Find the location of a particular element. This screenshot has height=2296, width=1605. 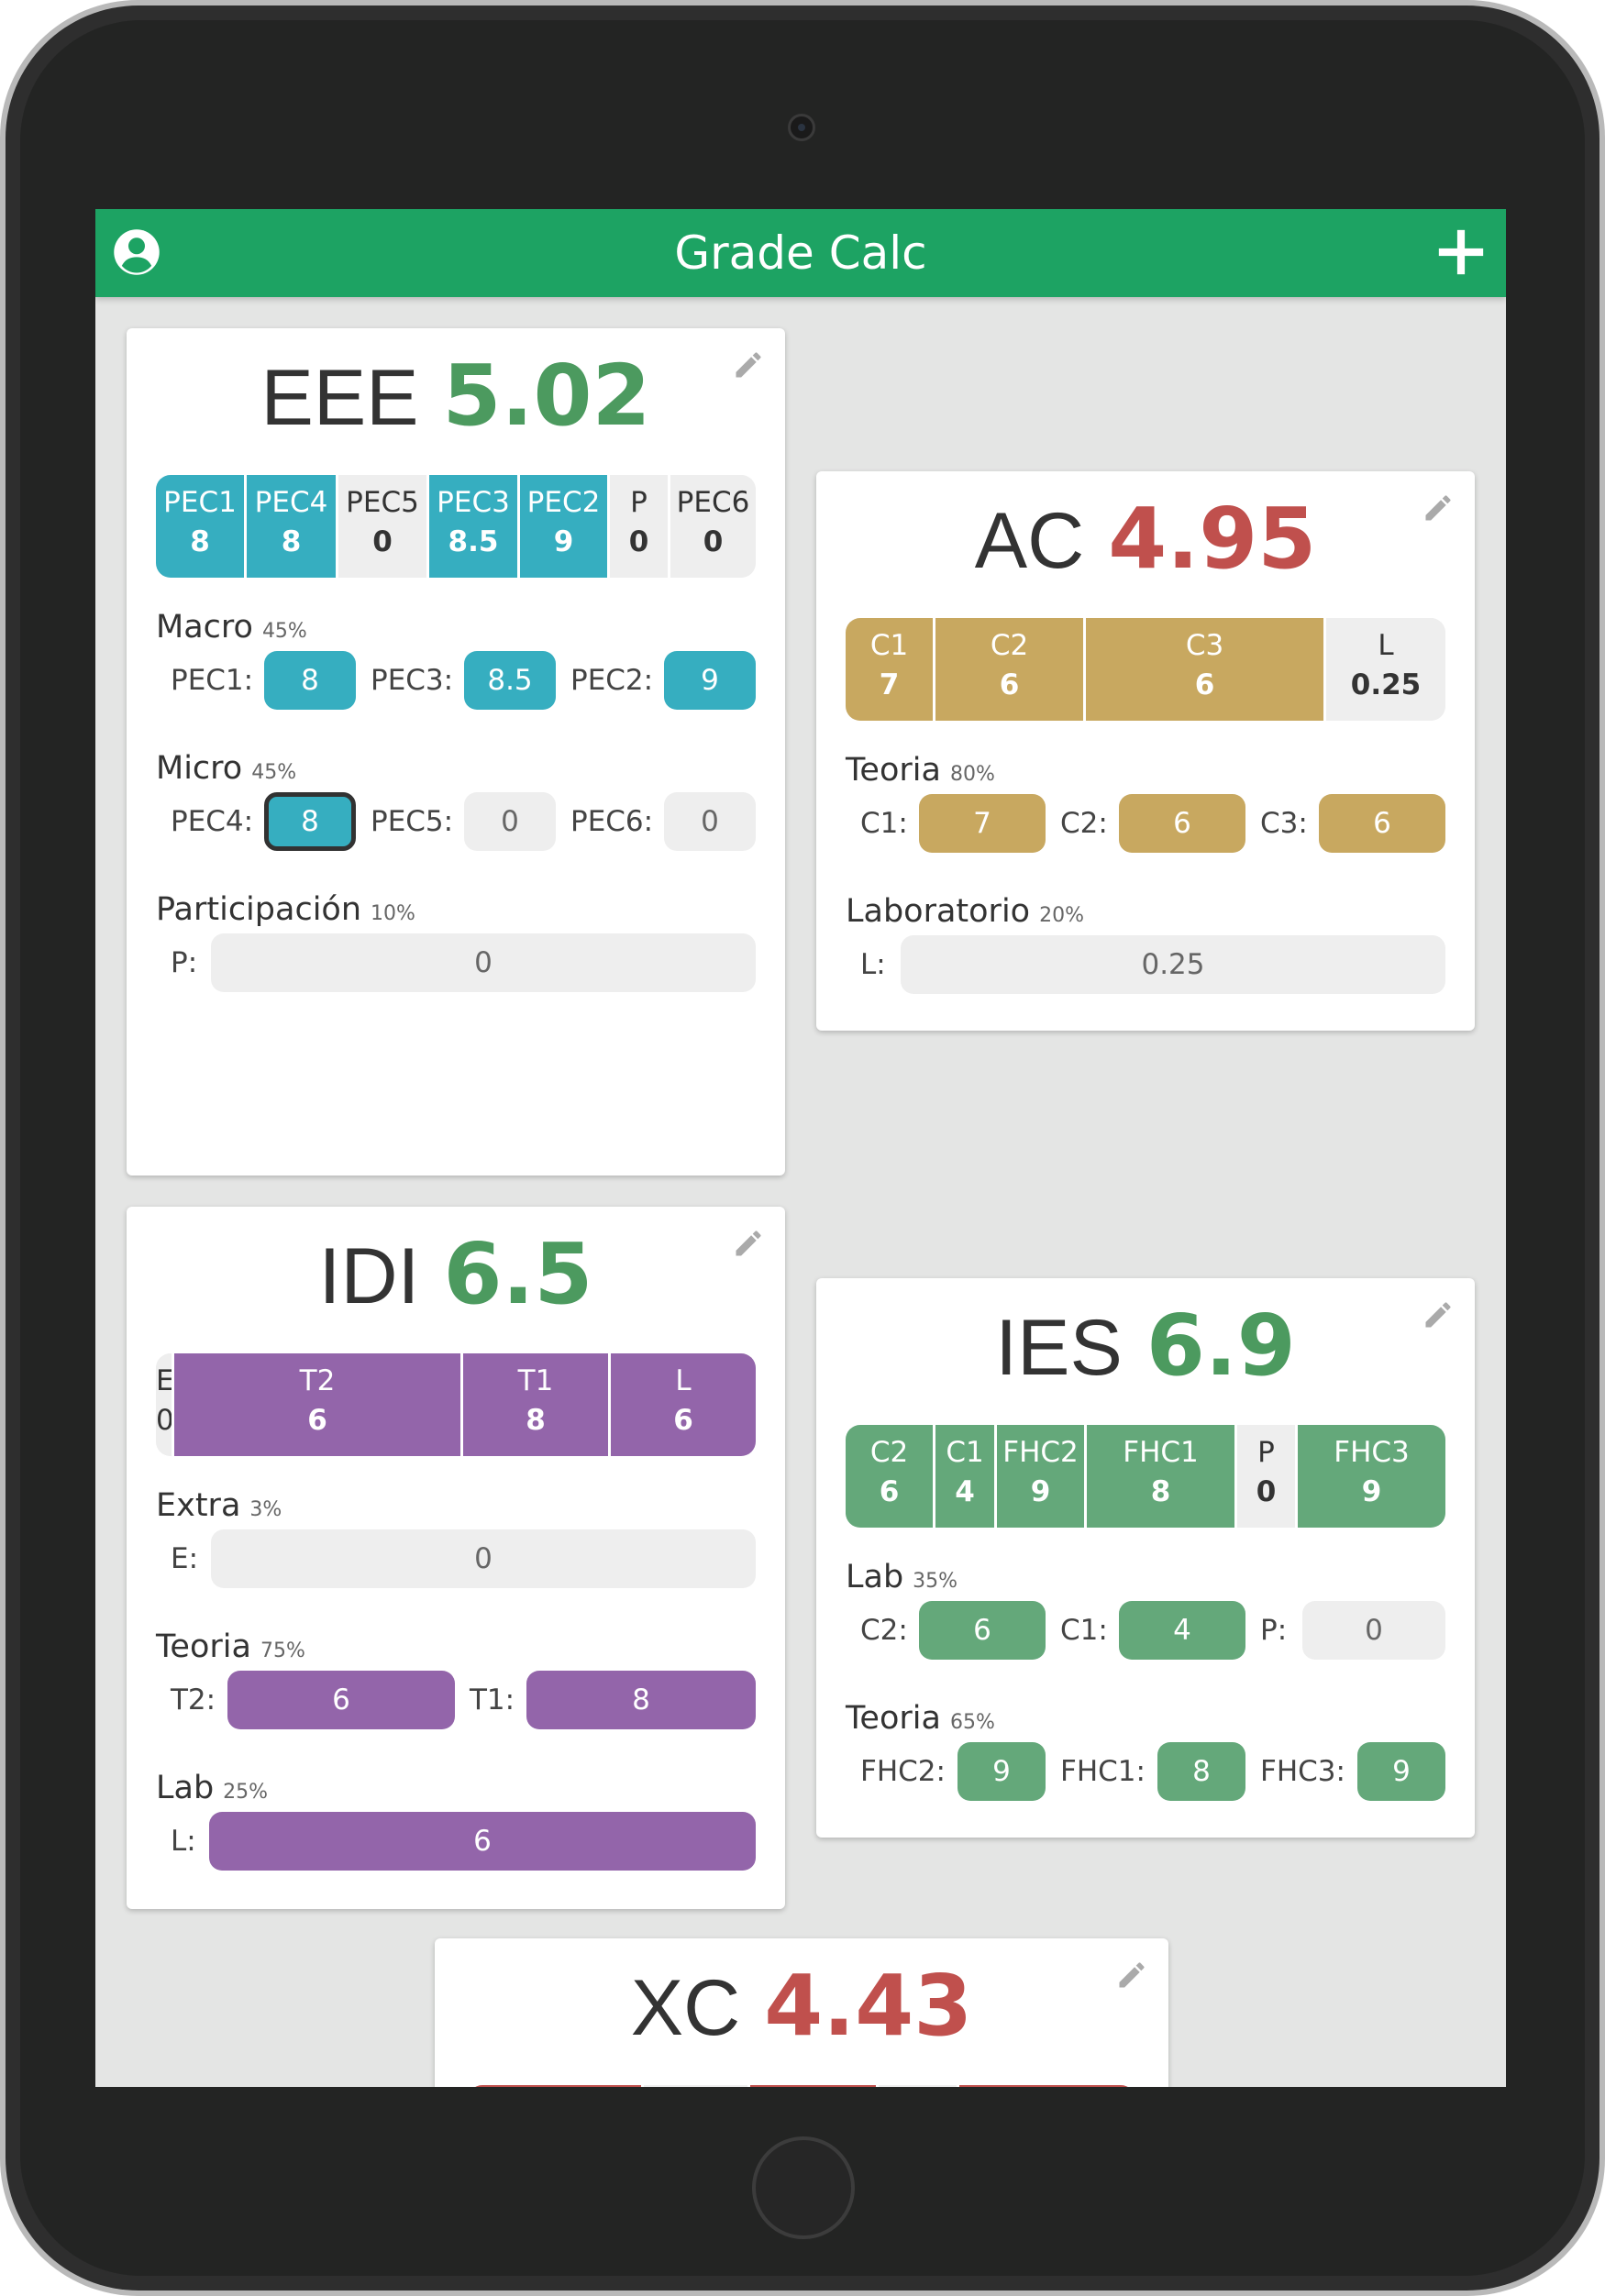

course-name: IES is located at coordinates (1059, 1348).